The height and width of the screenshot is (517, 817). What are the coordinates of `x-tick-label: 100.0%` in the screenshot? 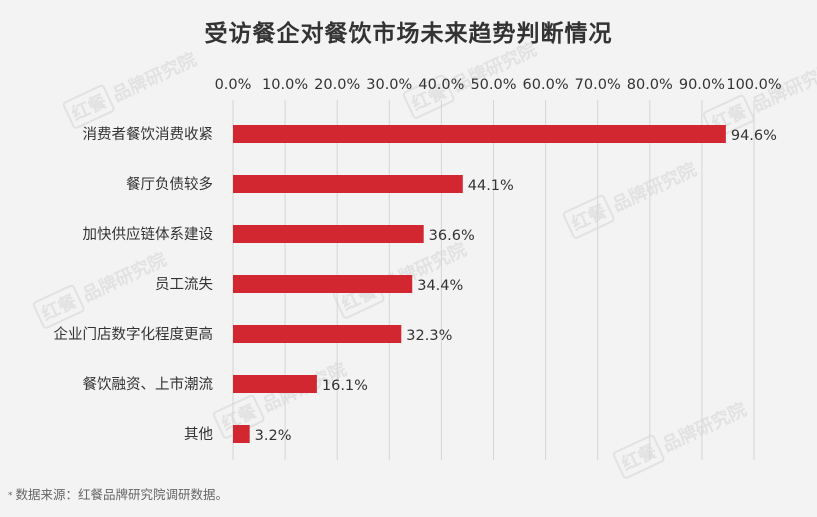 It's located at (753, 85).